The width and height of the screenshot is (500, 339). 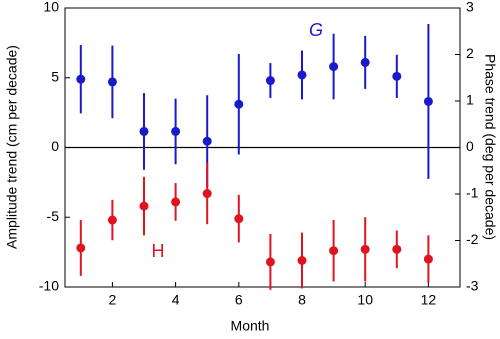 I want to click on series-label: G, so click(x=316, y=30).